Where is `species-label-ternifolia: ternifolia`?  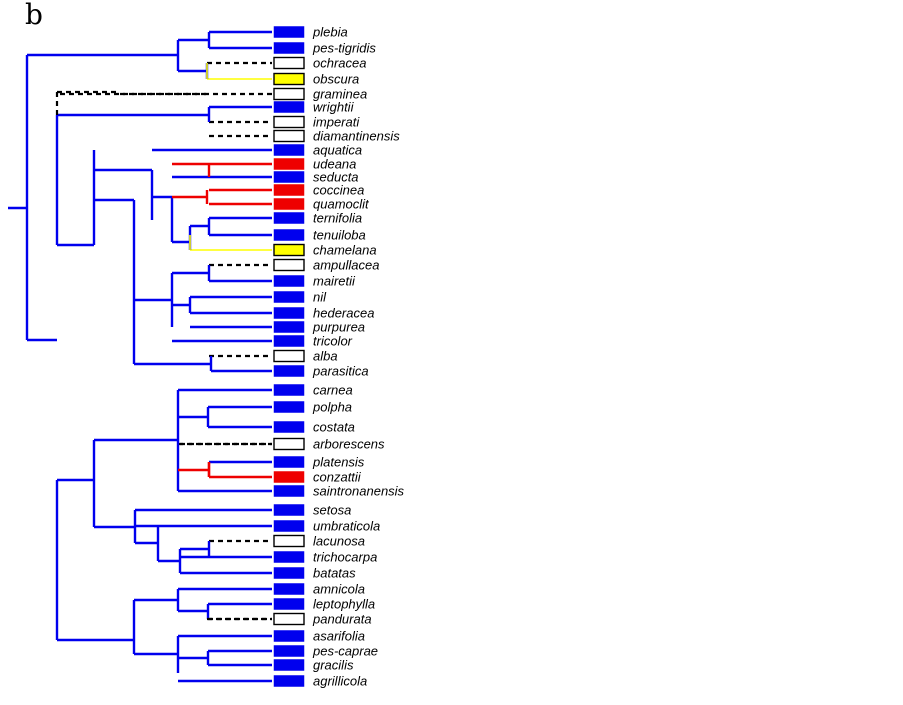 species-label-ternifolia: ternifolia is located at coordinates (337, 218).